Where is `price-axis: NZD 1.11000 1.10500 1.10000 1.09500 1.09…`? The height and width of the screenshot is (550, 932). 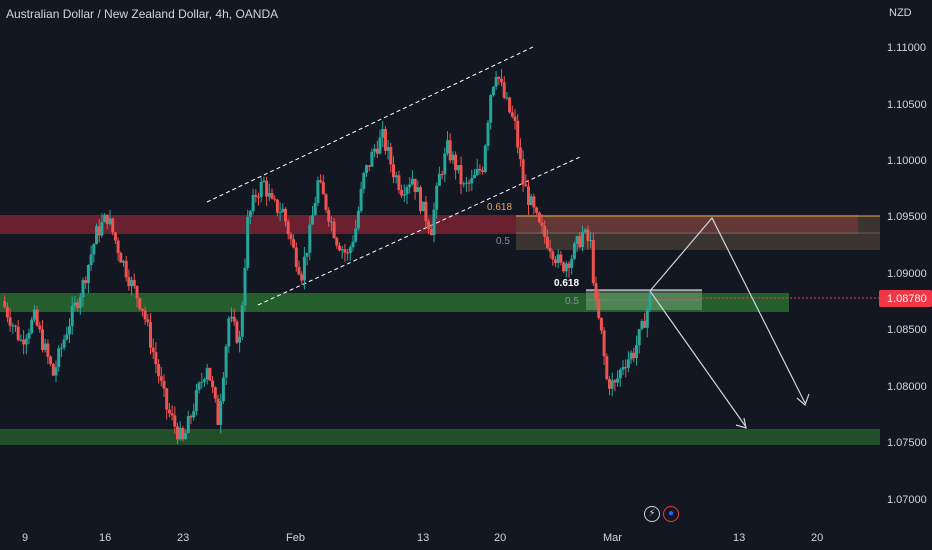 price-axis: NZD 1.11000 1.10500 1.10000 1.09500 1.09… is located at coordinates (905, 256).